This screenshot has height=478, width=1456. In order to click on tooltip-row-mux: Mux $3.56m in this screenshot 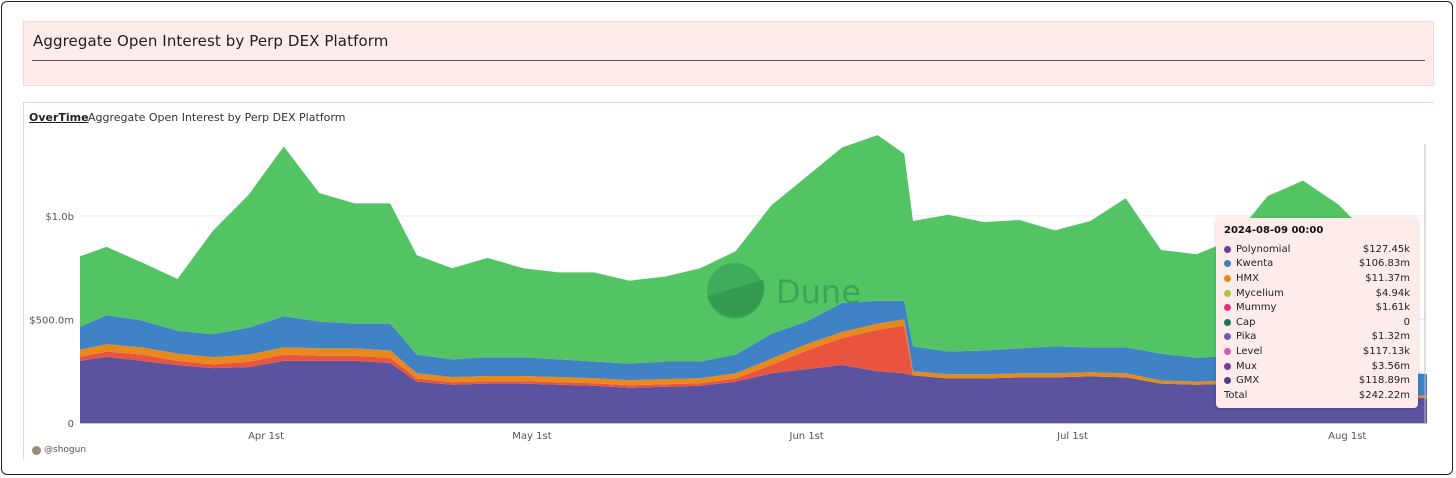, I will do `click(1317, 366)`.